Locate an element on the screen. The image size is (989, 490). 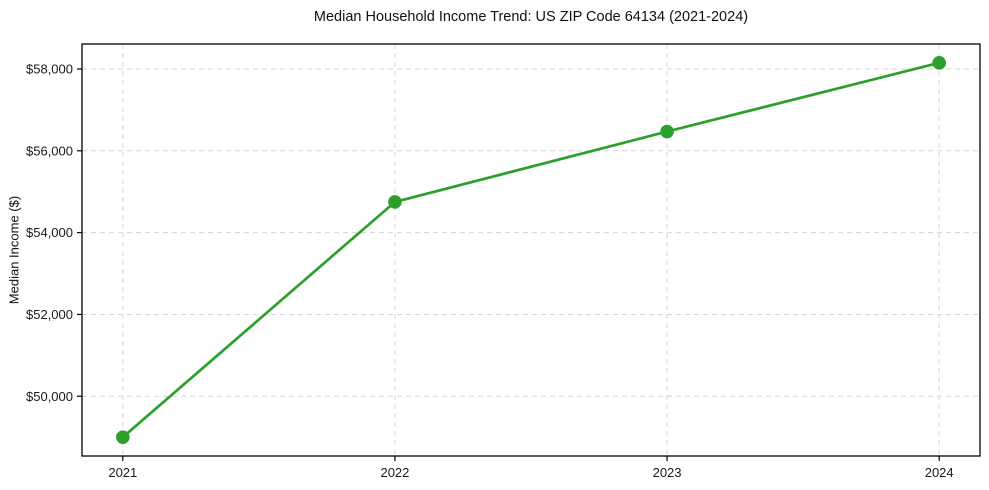
x-tick-label: 2022 is located at coordinates (394, 472).